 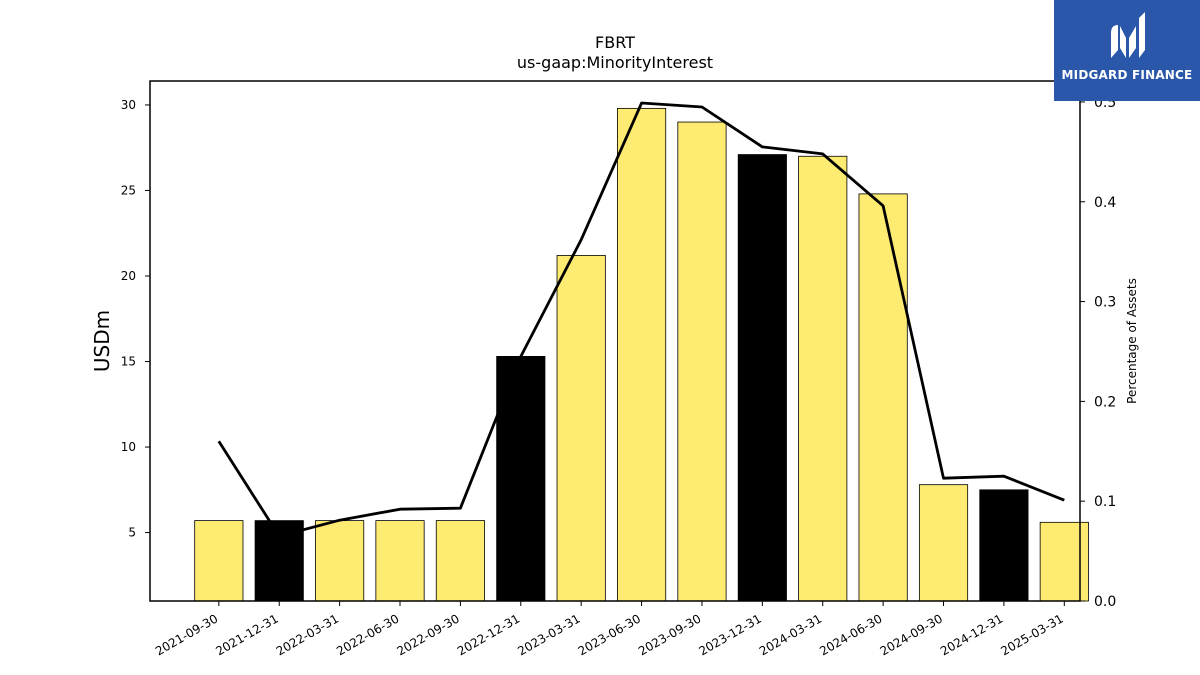 What do you see at coordinates (367, 634) in the screenshot?
I see `x-tick-label: 2022-06-30` at bounding box center [367, 634].